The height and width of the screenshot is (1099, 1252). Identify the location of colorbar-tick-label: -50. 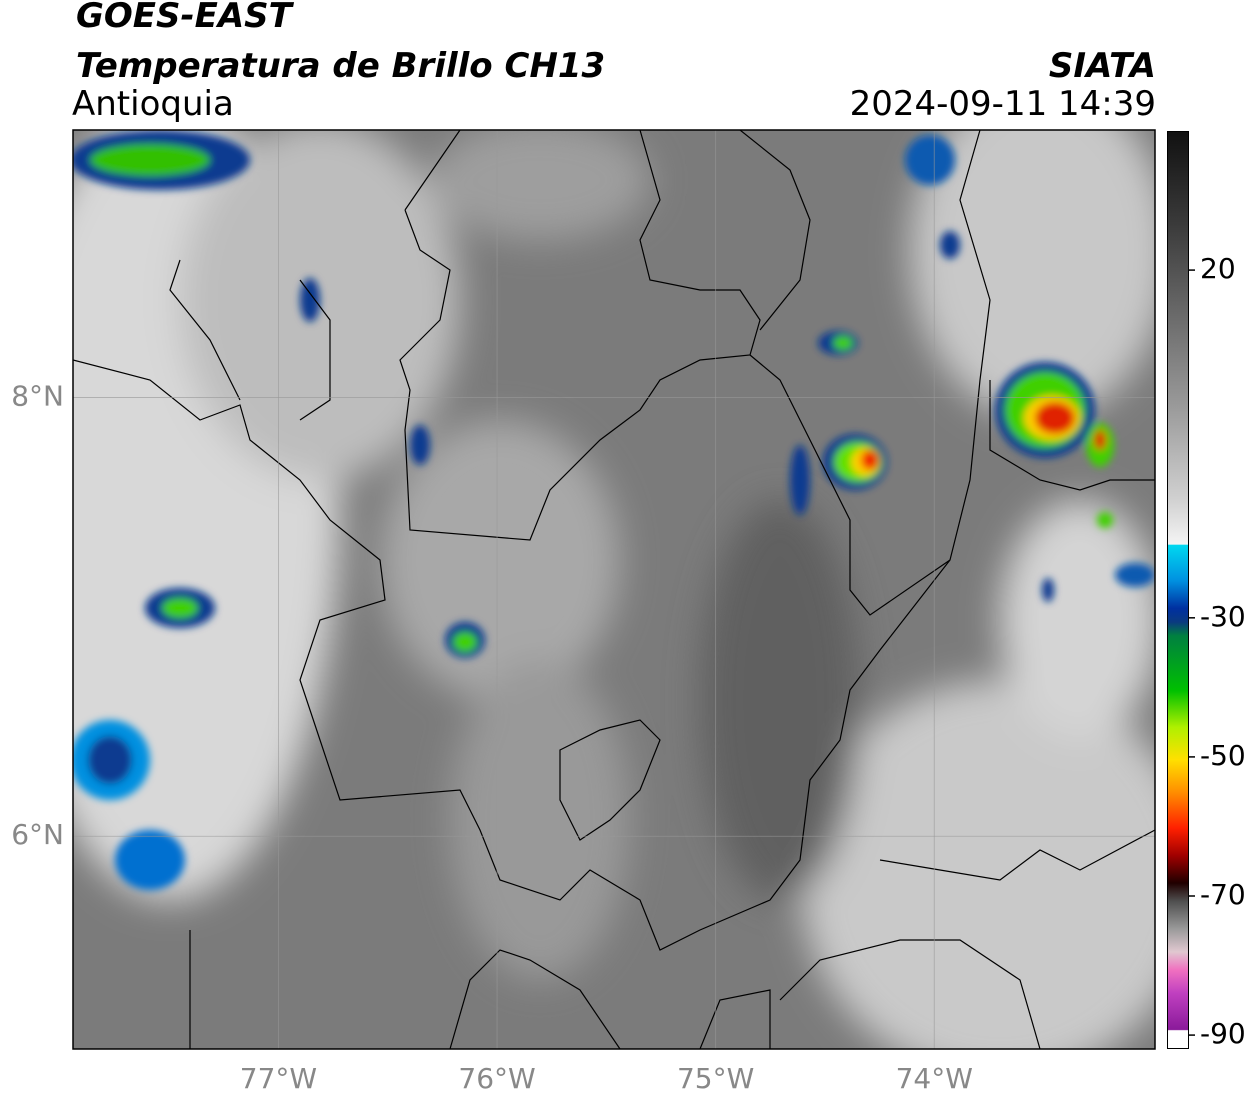
(1223, 755).